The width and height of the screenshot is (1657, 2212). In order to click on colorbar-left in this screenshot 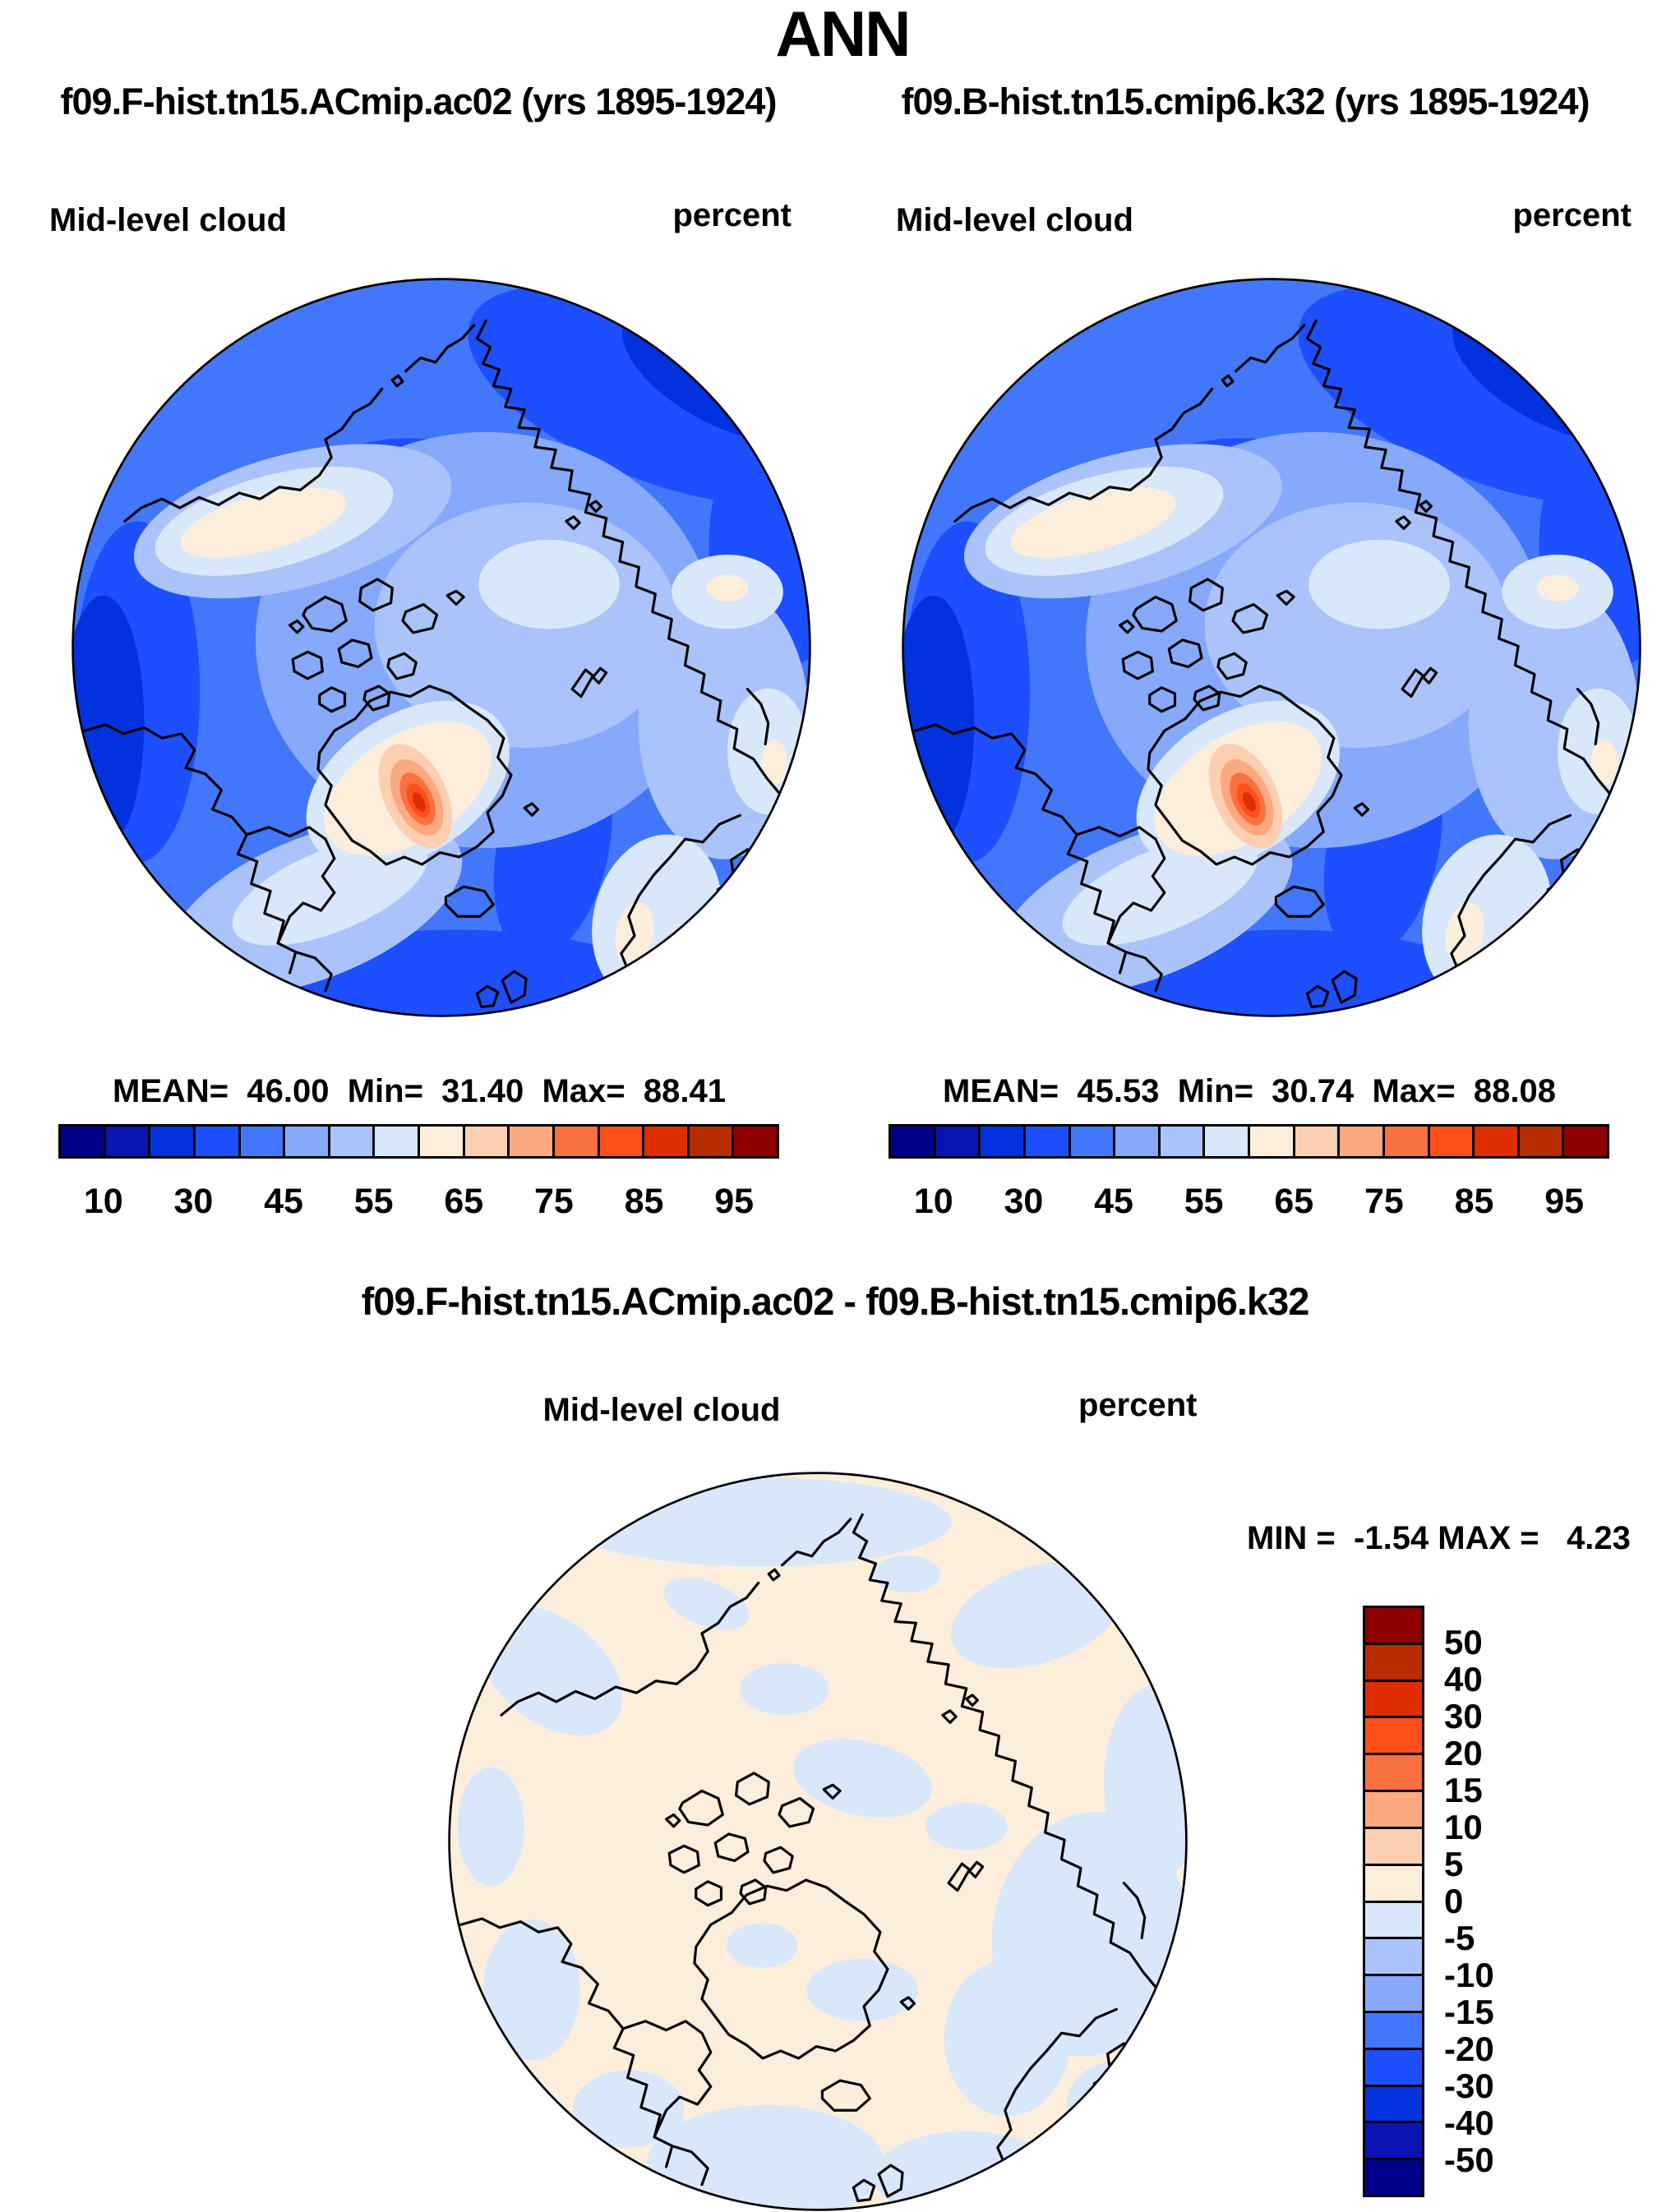, I will do `click(418, 1141)`.